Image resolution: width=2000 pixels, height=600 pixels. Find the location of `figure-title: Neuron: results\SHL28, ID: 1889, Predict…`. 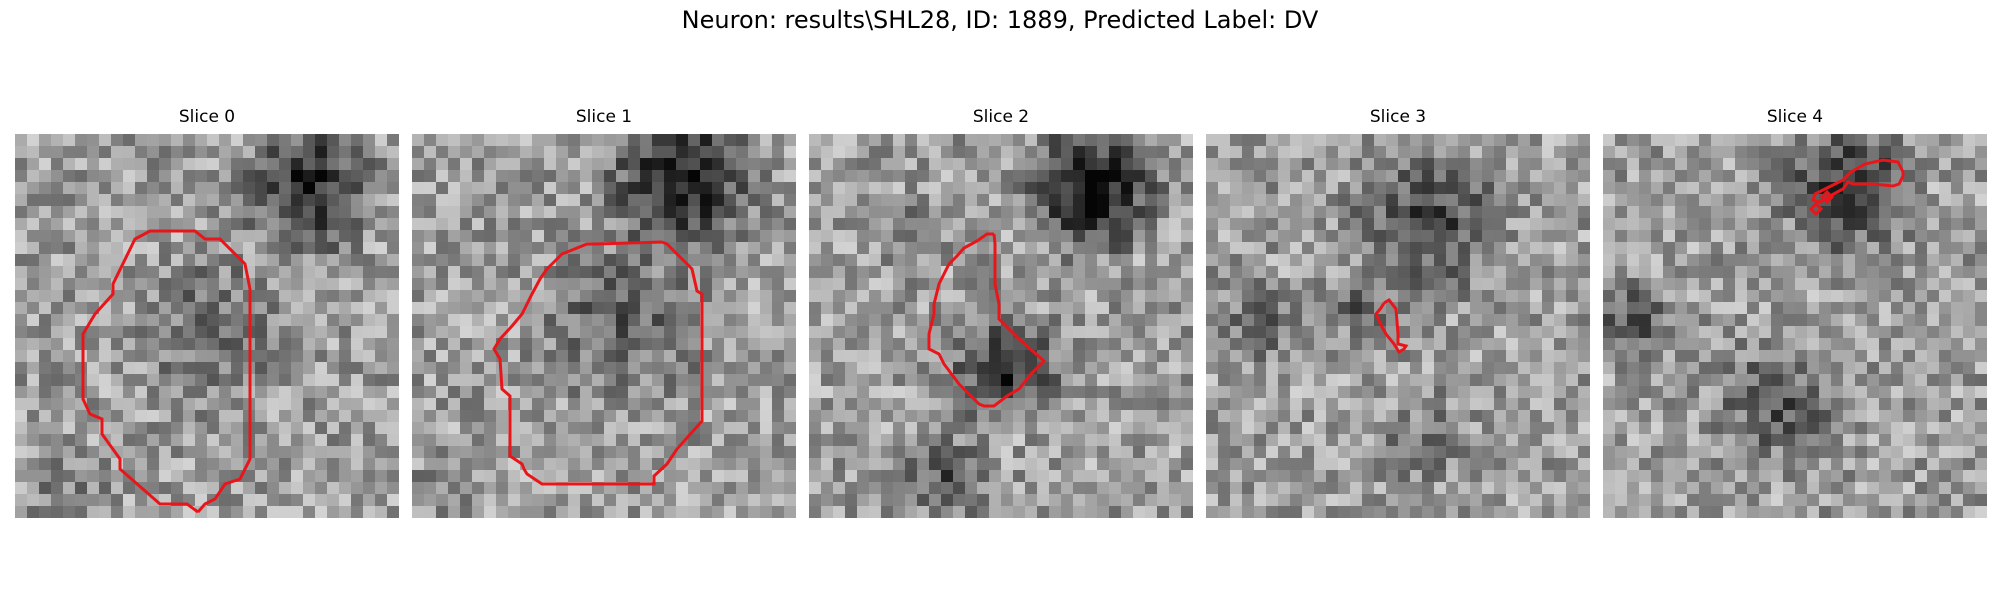

figure-title: Neuron: results\SHL28, ID: 1889, Predict… is located at coordinates (1000, 20).